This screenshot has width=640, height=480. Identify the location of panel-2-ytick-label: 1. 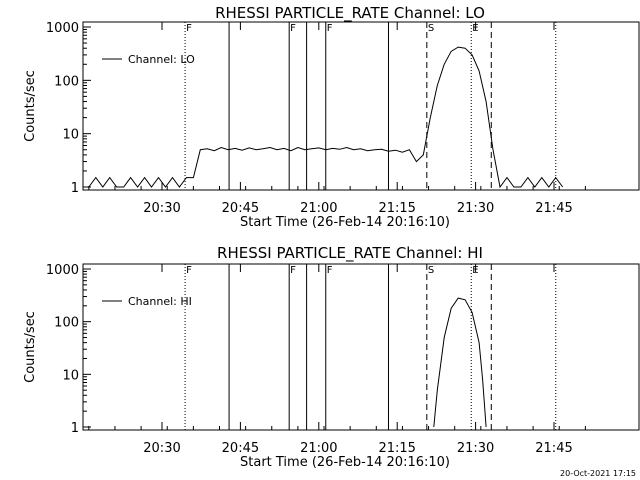
(75, 428).